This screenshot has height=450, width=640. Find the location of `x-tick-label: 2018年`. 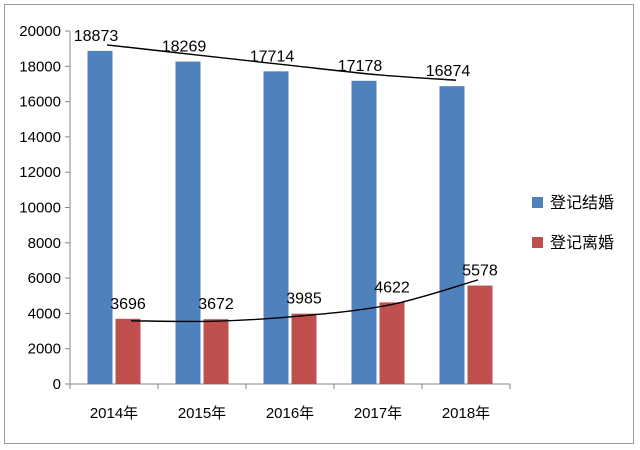

x-tick-label: 2018年 is located at coordinates (466, 413).